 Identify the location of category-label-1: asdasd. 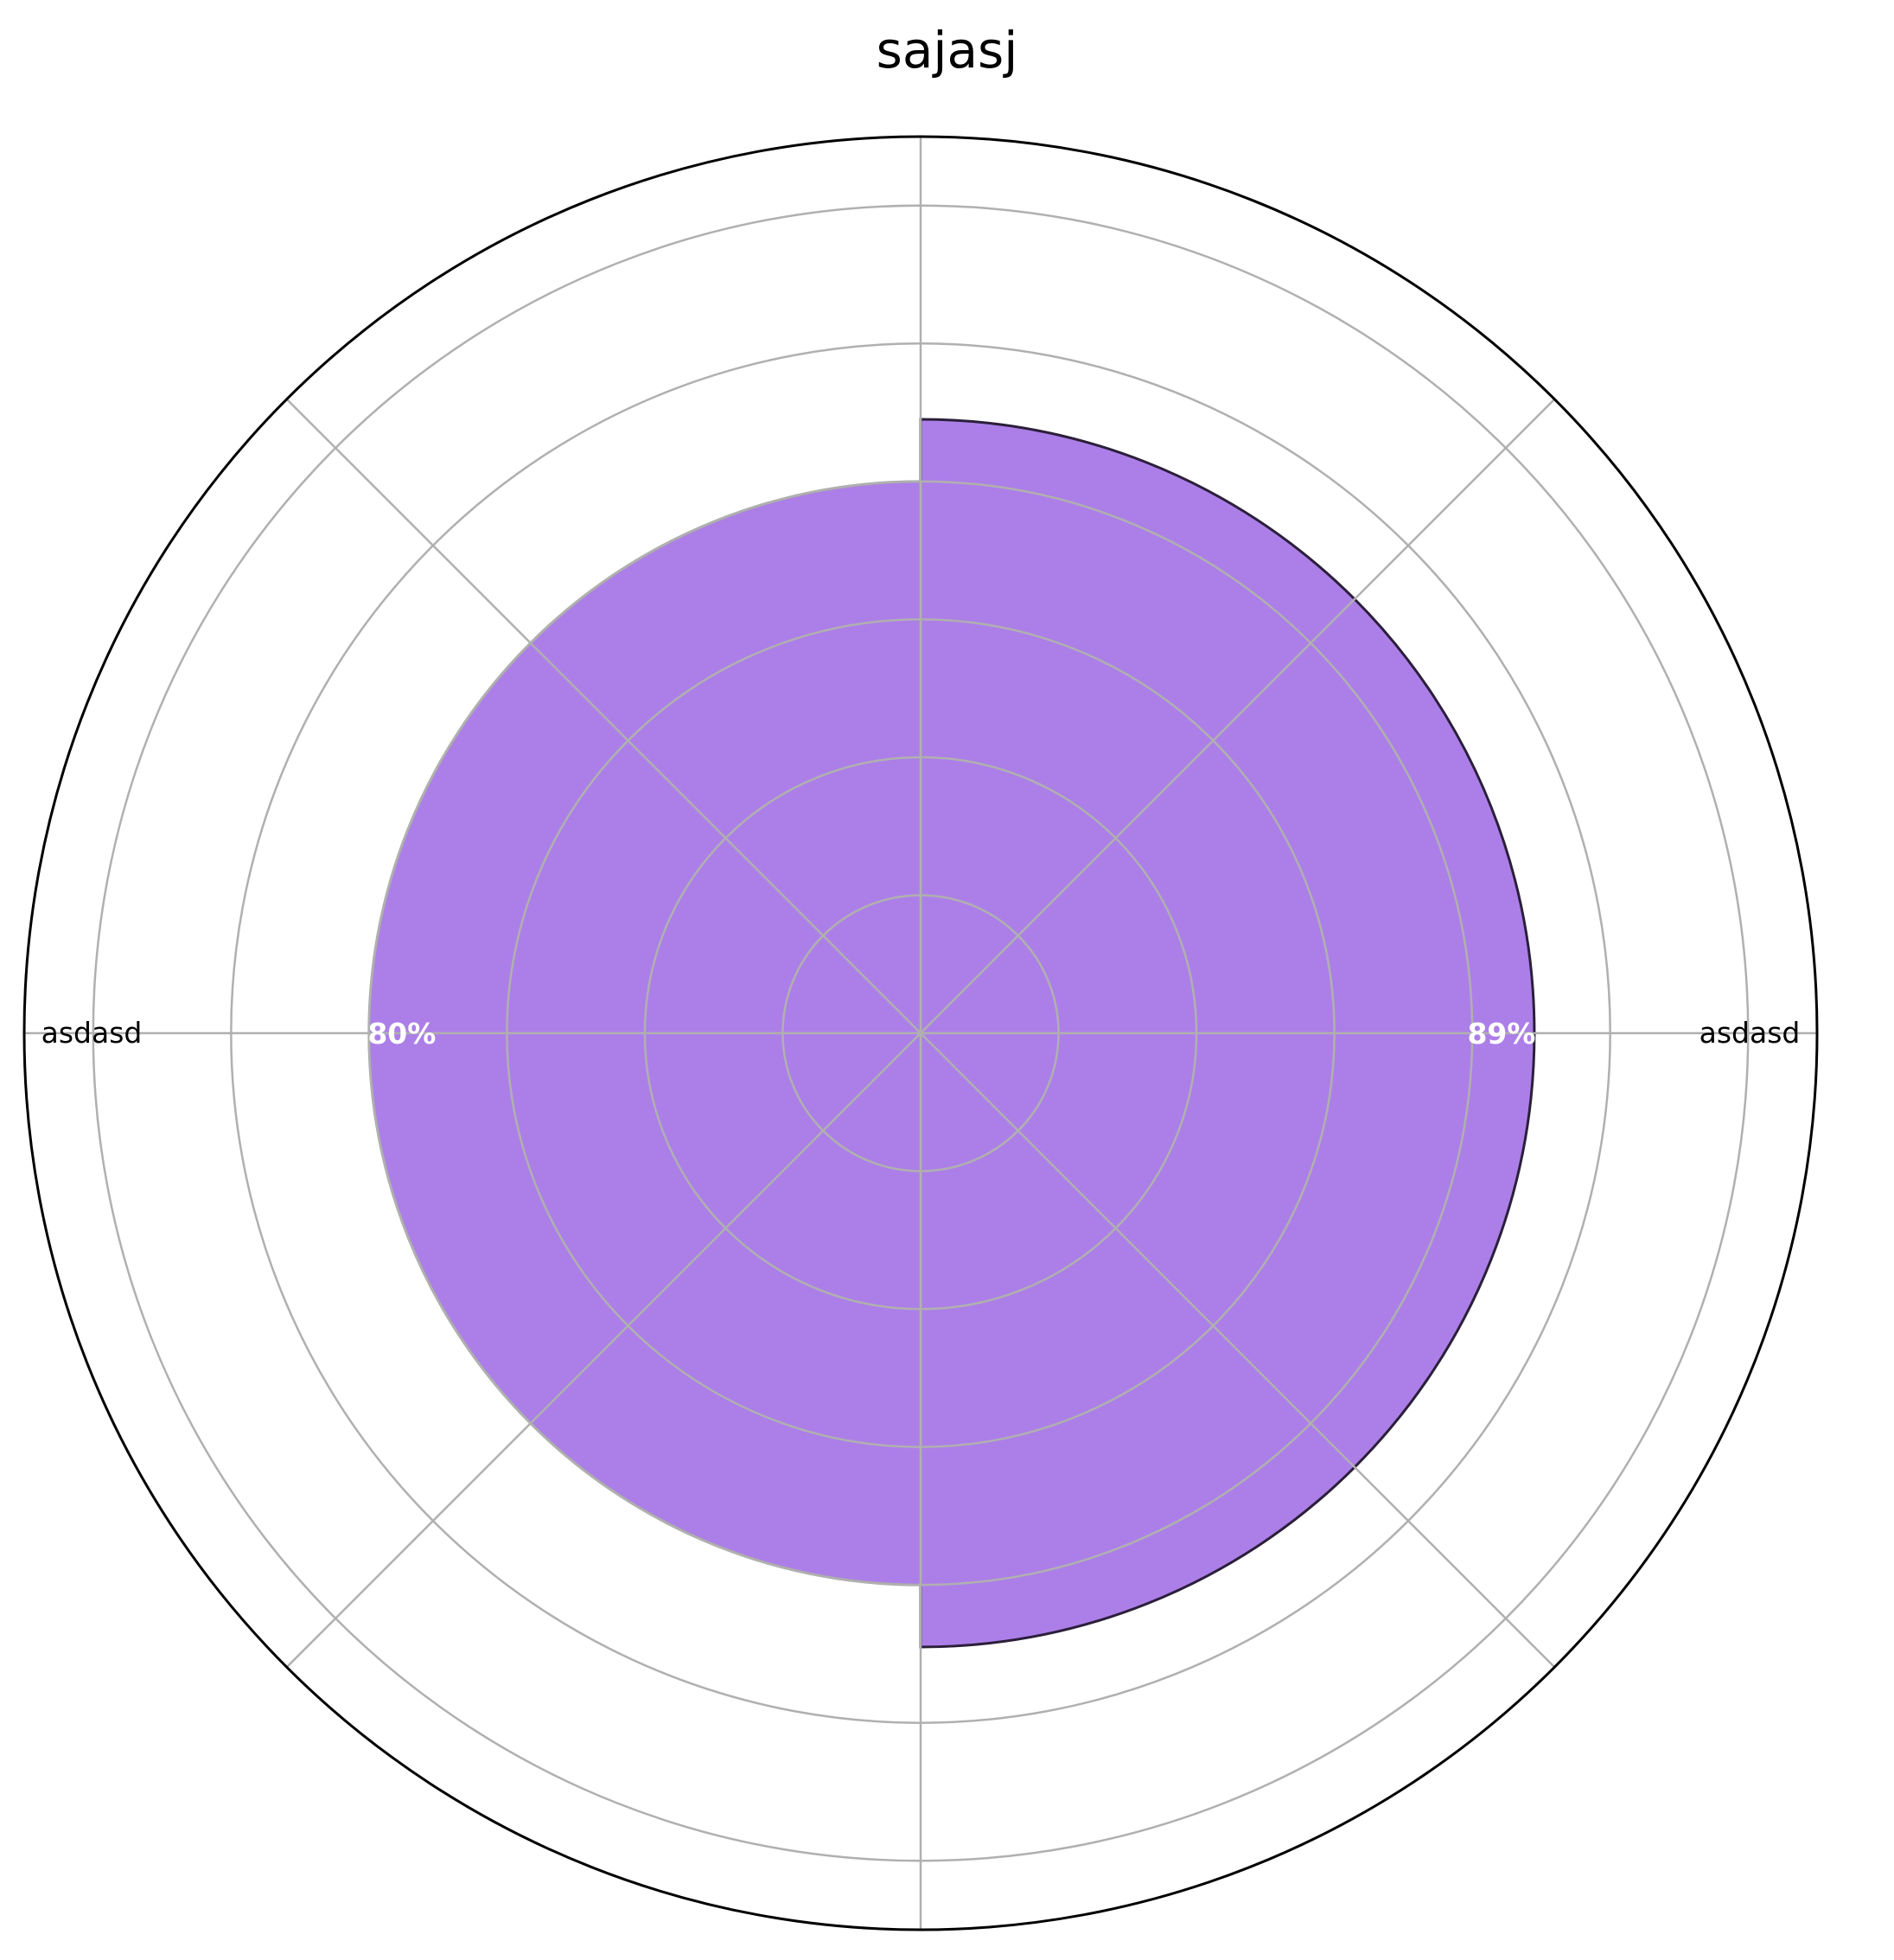
(92, 1033).